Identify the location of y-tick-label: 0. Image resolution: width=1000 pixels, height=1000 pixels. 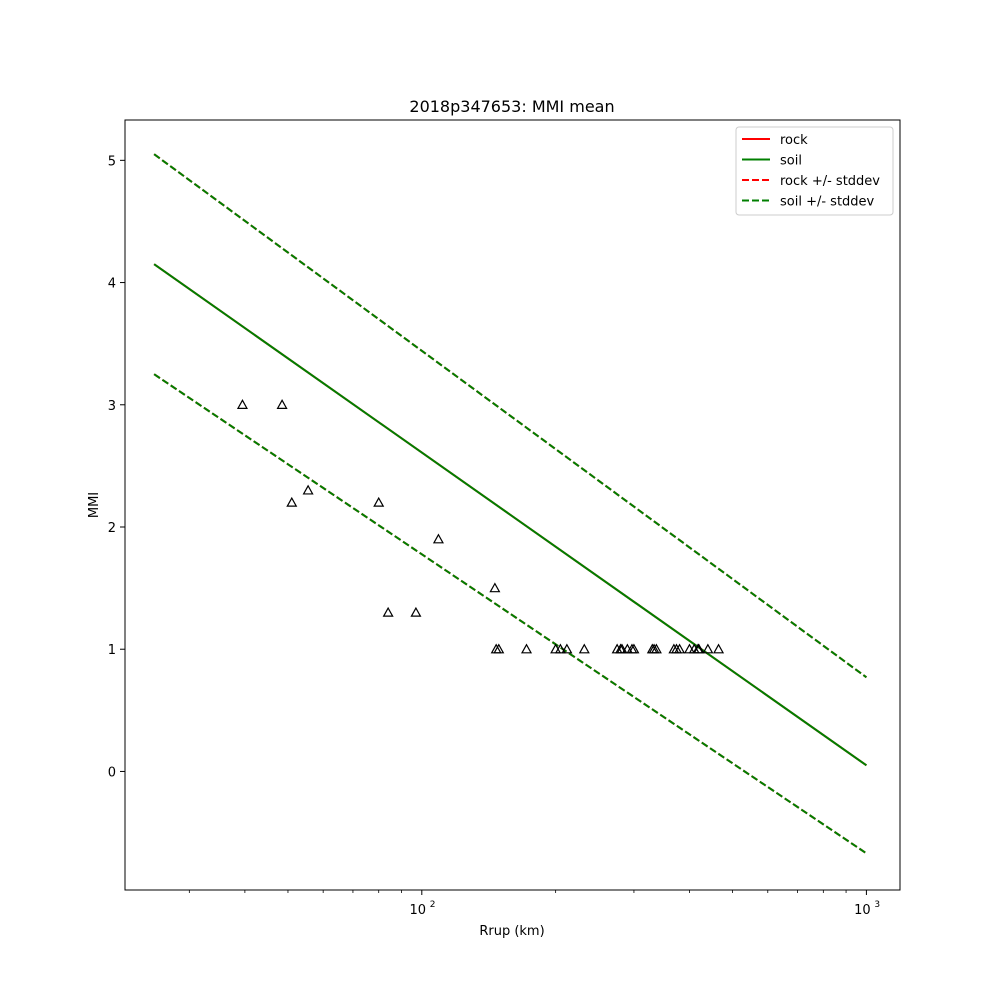
(112, 772).